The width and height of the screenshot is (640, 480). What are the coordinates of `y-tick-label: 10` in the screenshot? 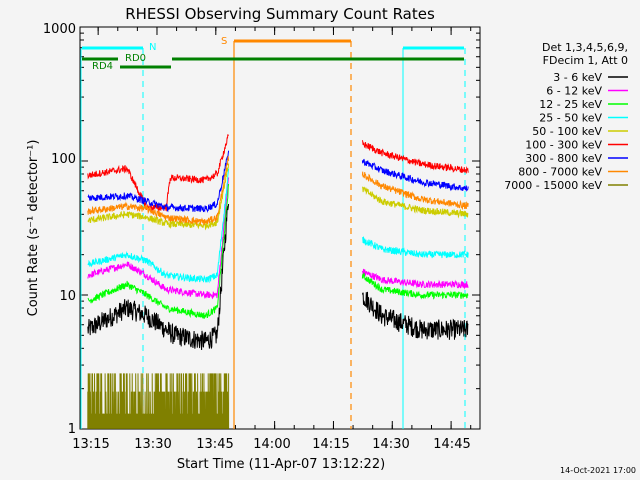 It's located at (67, 296).